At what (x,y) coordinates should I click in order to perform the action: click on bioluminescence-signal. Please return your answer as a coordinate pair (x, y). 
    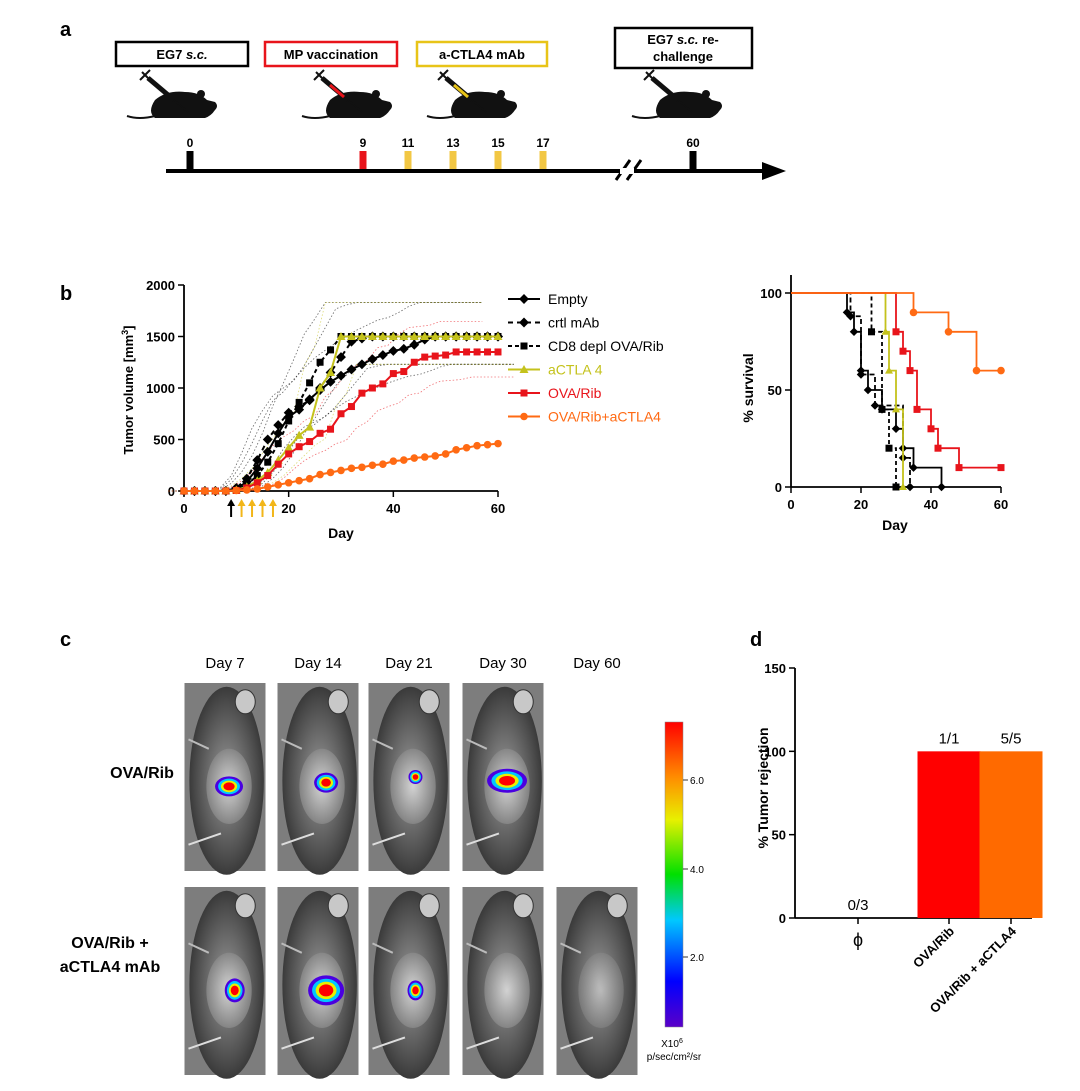
    Looking at the image, I should click on (507, 780).